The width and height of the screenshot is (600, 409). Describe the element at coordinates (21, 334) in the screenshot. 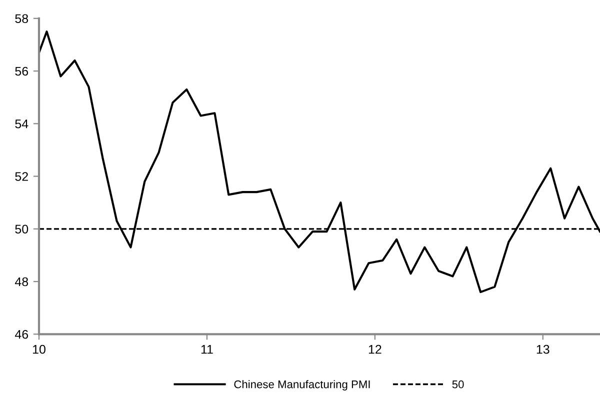

I see `y-tick-label: 46` at that location.